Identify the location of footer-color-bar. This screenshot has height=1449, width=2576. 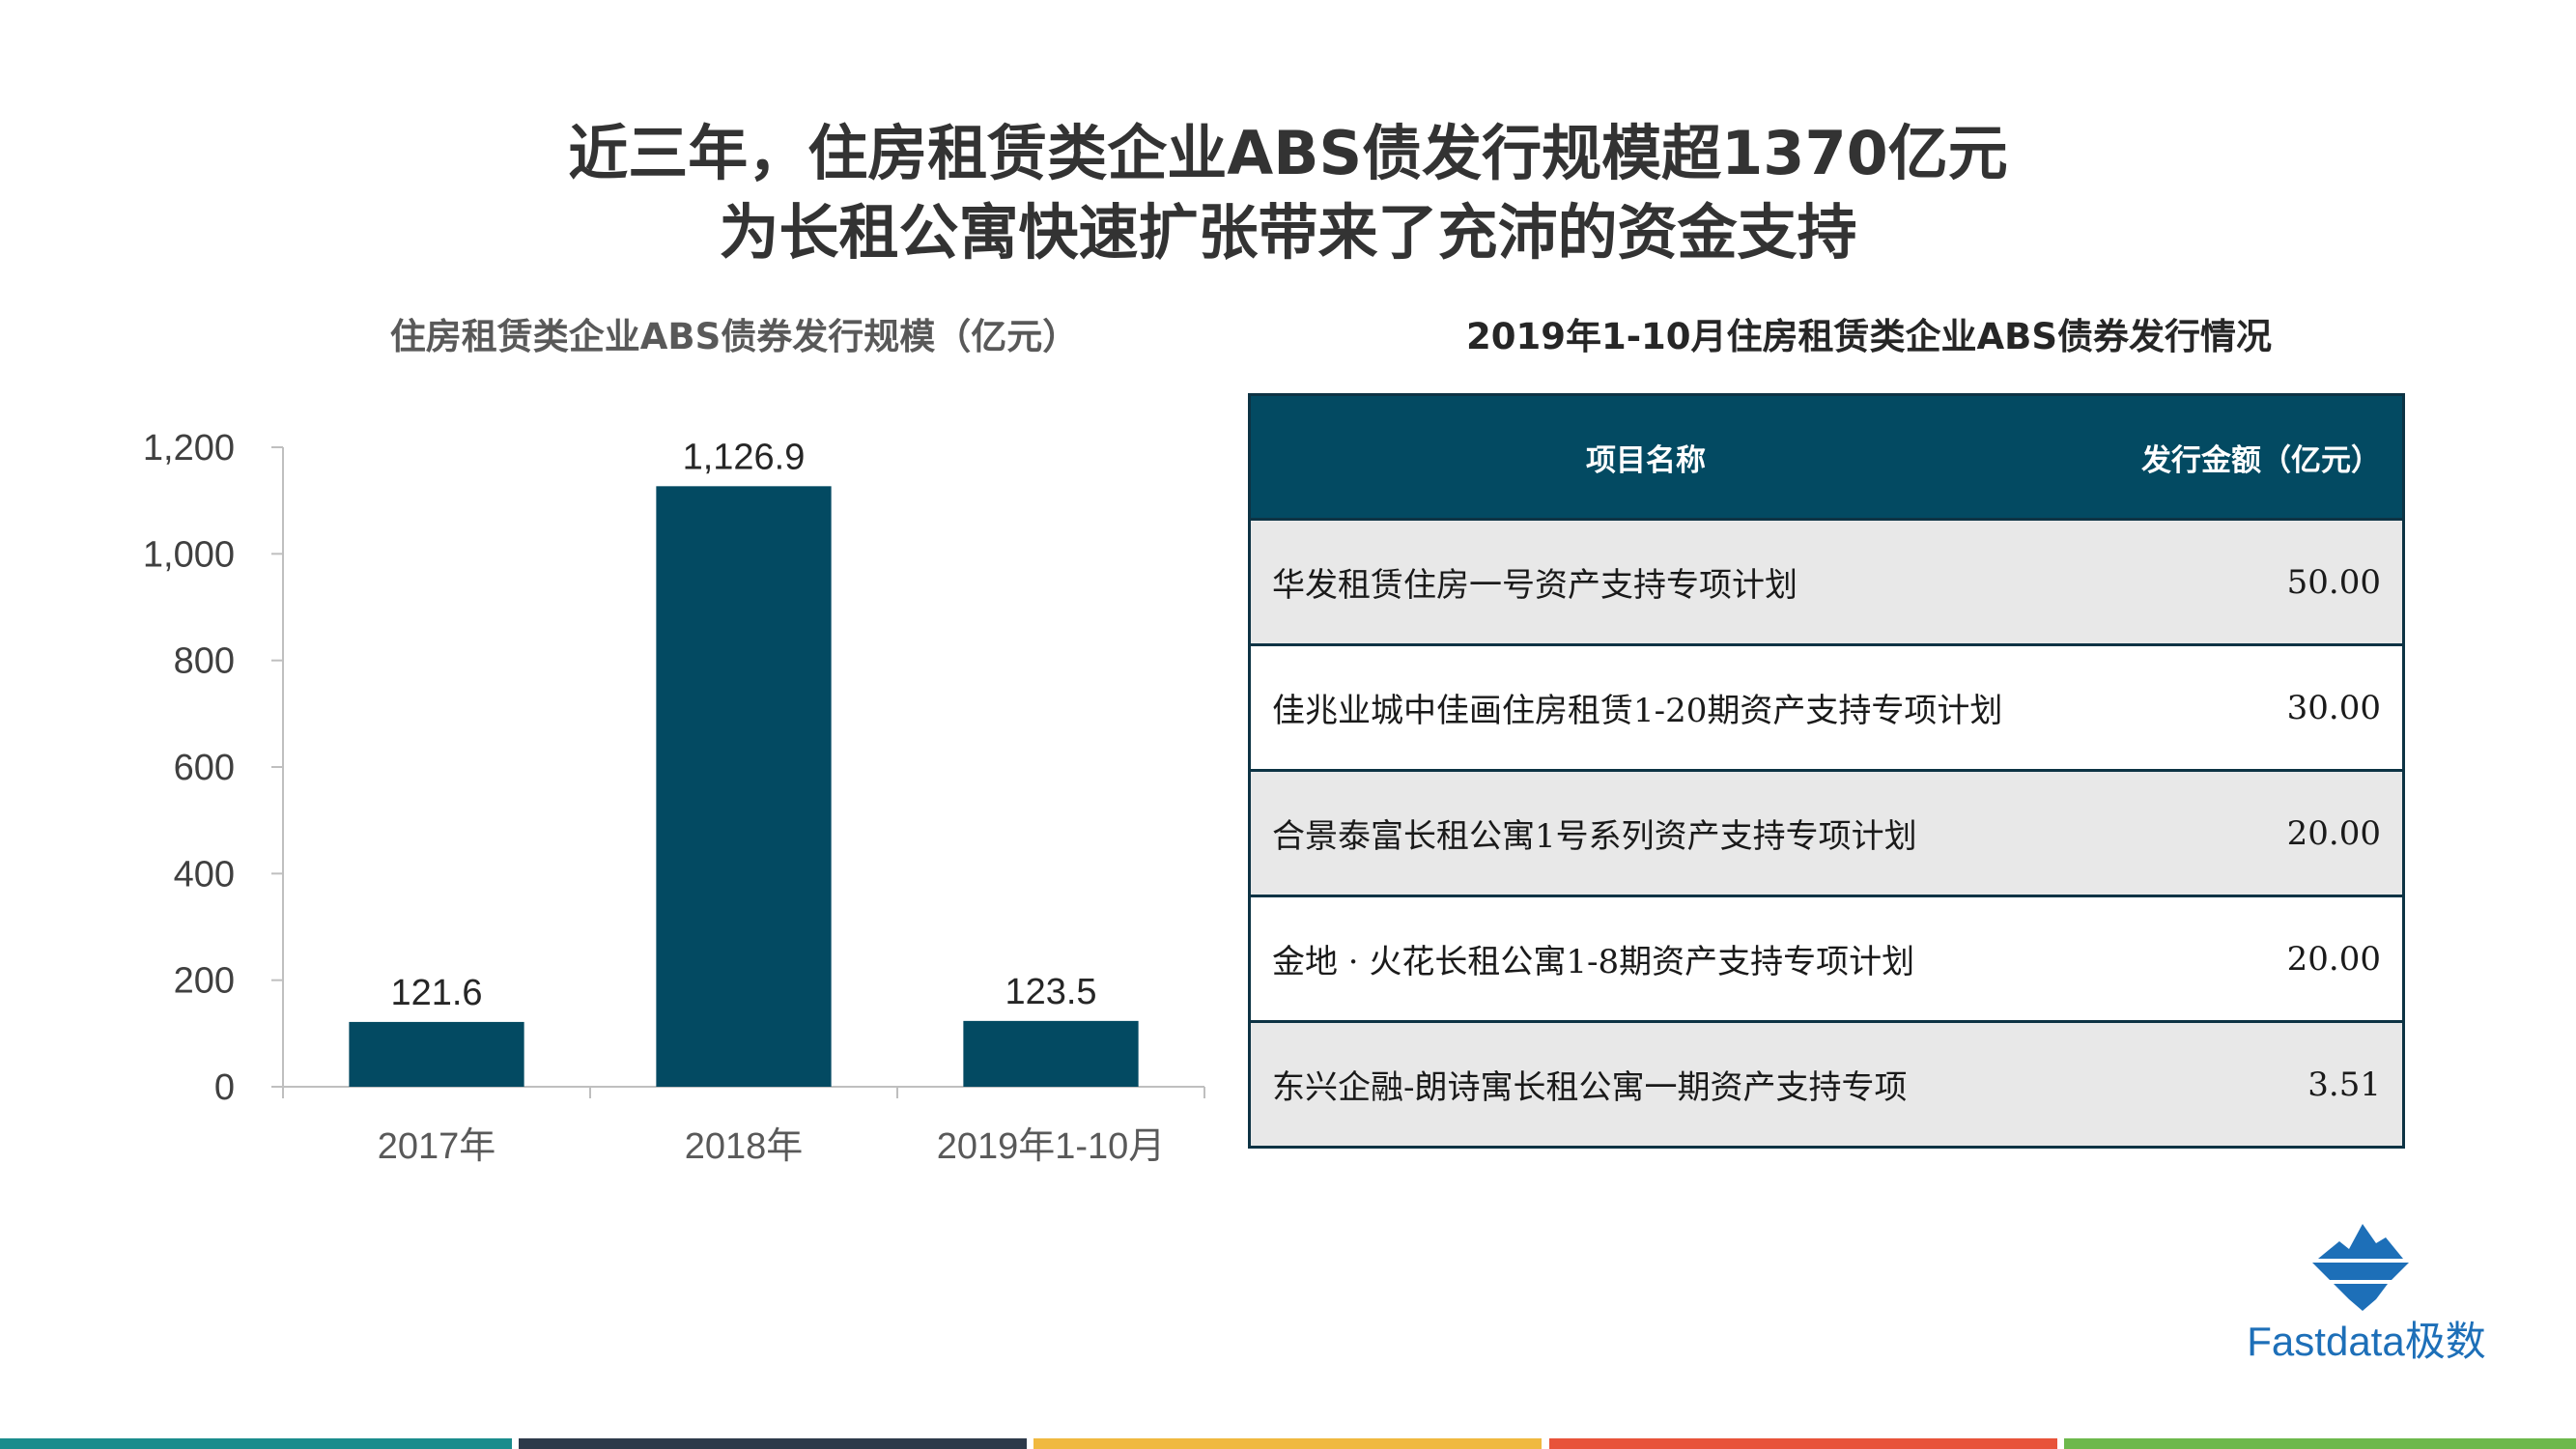
(1288, 1443).